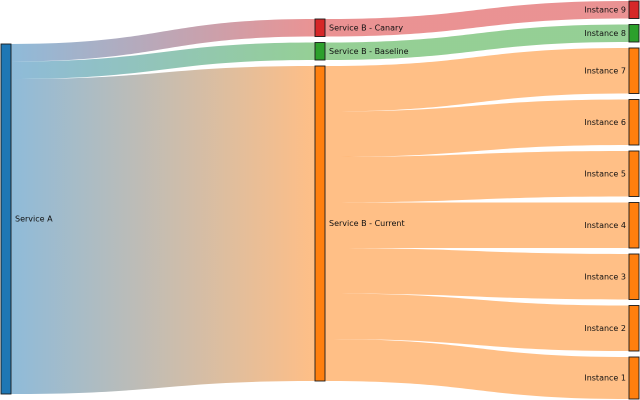 This screenshot has height=400, width=640. I want to click on link-bu-to-i6, so click(477, 128).